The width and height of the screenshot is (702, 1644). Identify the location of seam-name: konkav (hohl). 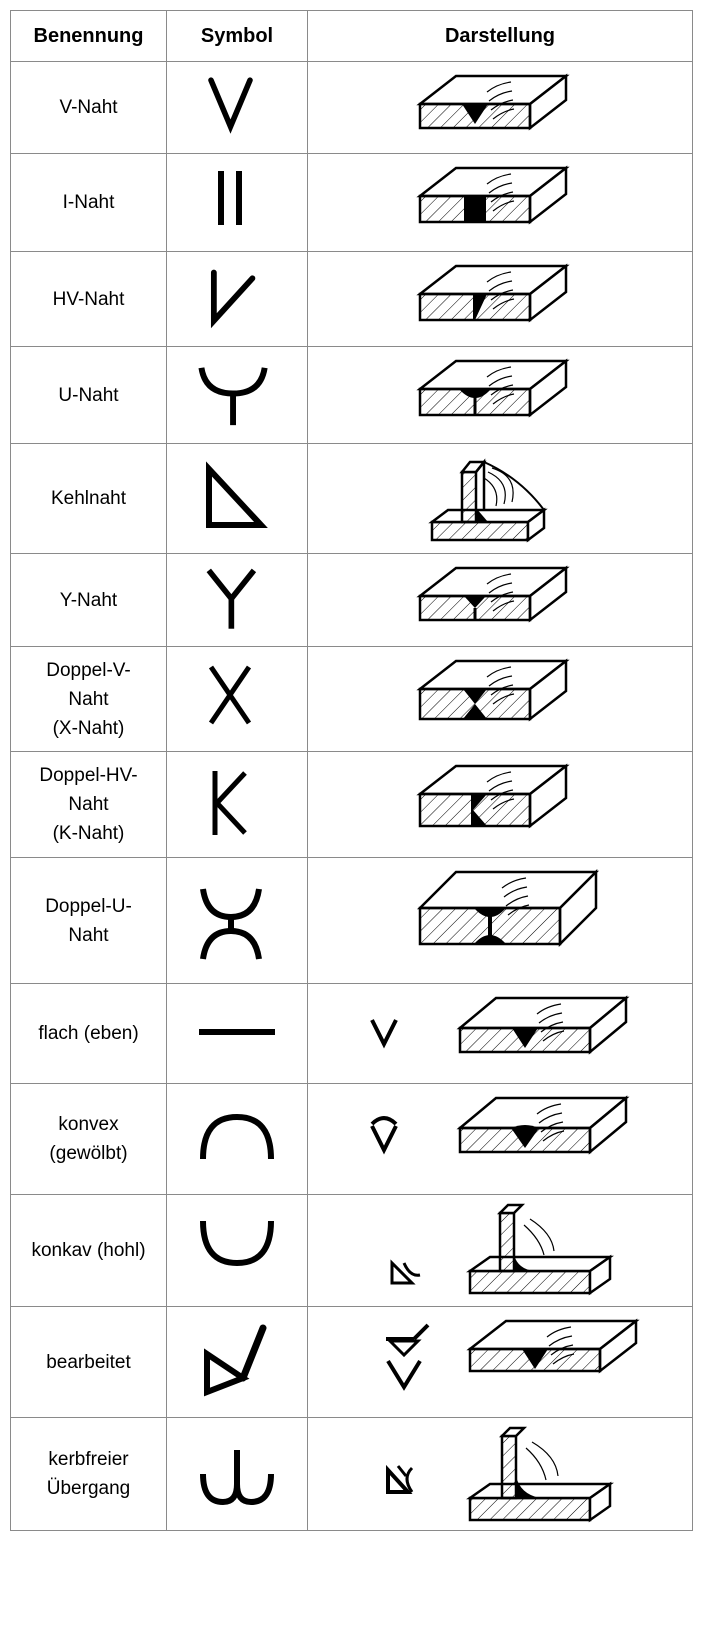
(88, 1250).